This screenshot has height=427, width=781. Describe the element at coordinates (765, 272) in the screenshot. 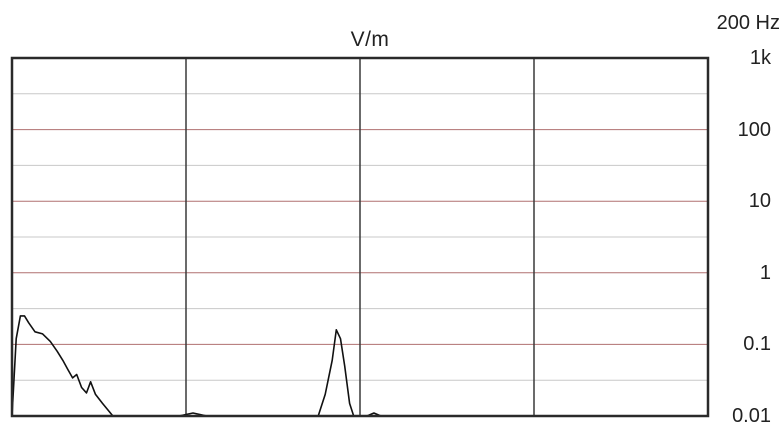

I see `y-tick-label-1: 1` at that location.